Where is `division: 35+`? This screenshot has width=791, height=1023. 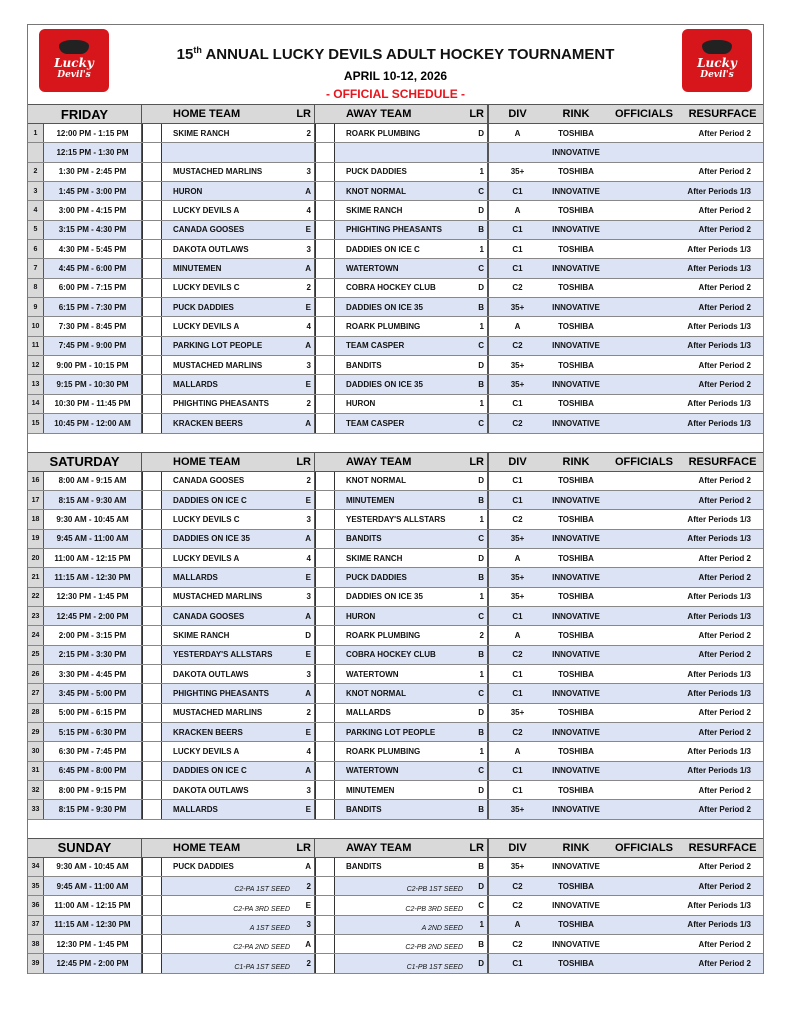 division: 35+ is located at coordinates (517, 365).